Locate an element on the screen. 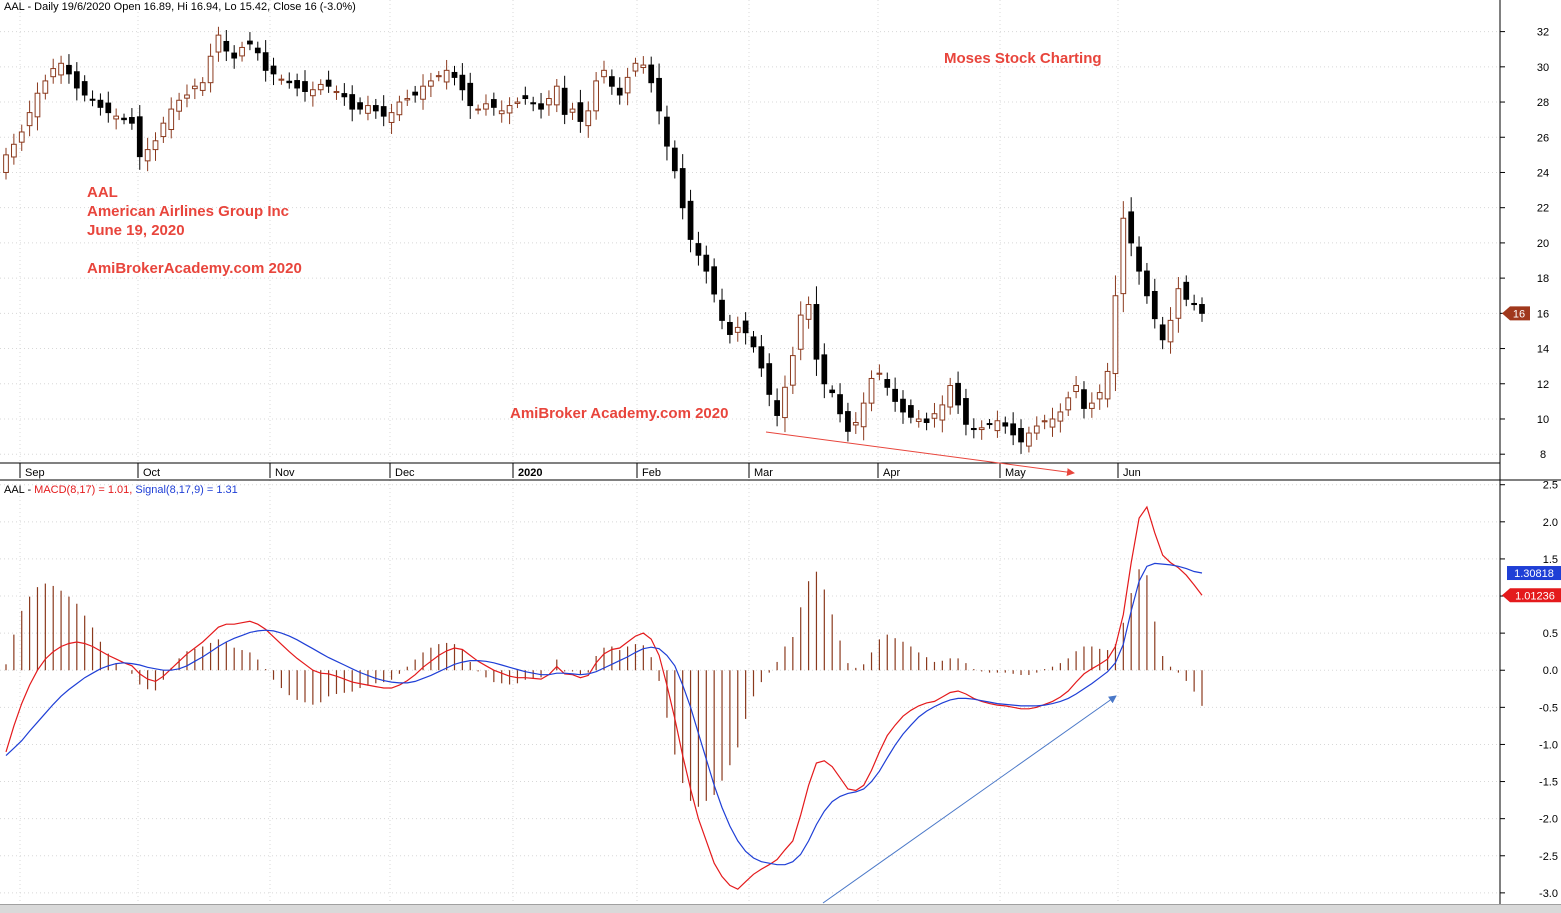 The width and height of the screenshot is (1561, 913). y-tick-label: 26 is located at coordinates (1543, 138).